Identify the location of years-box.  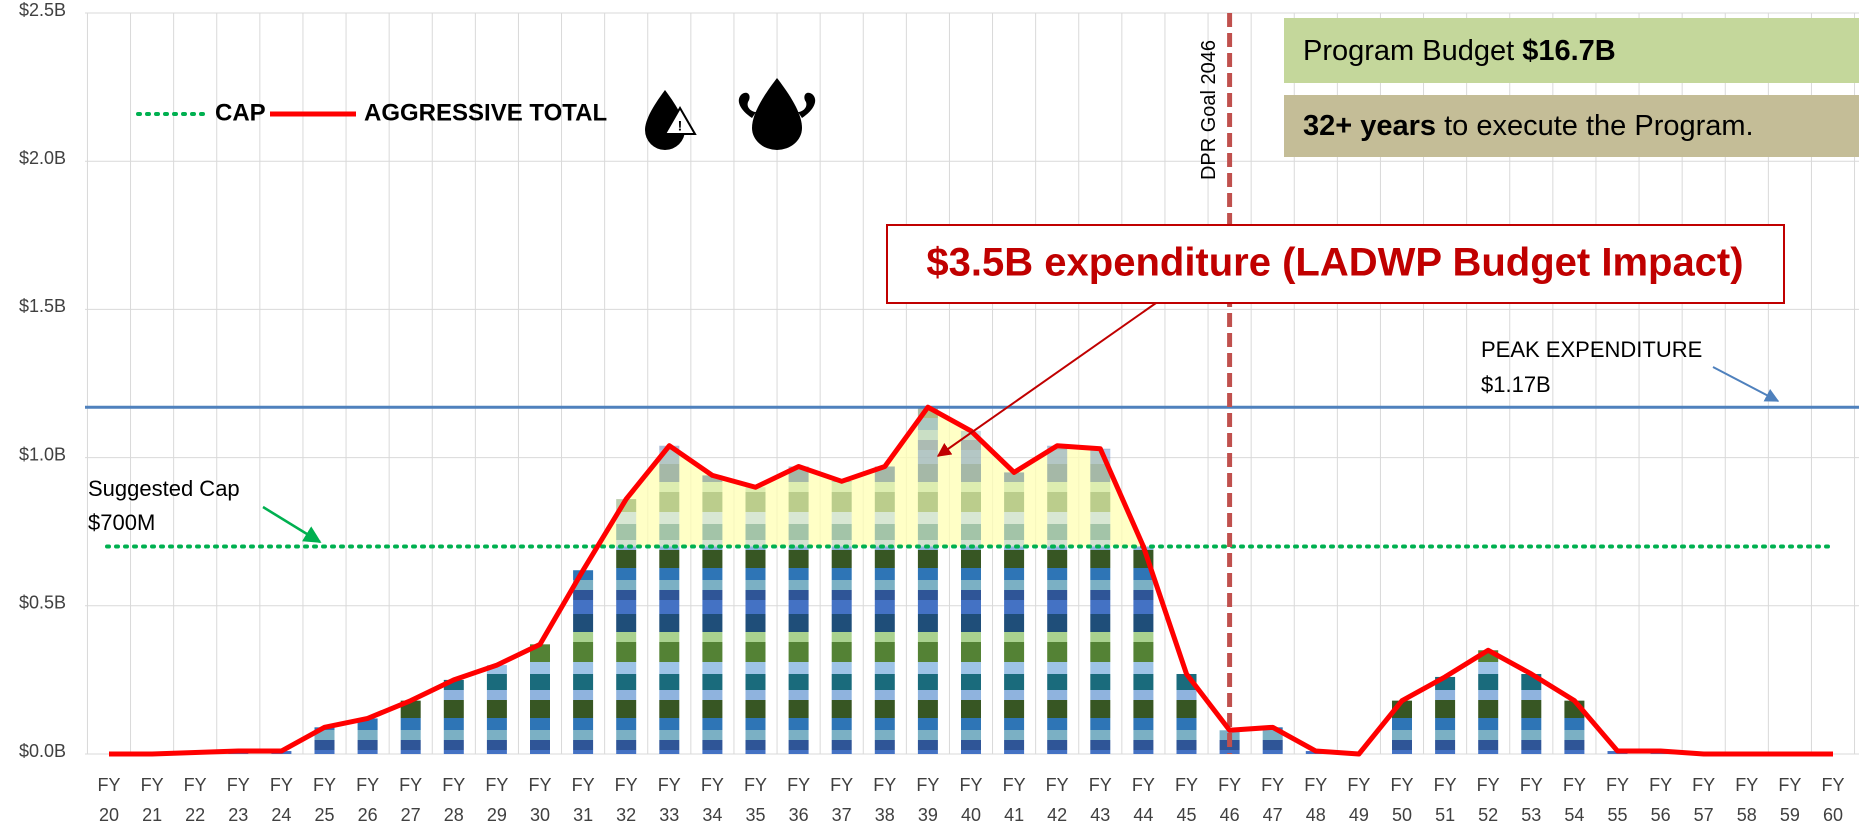
(1571, 126).